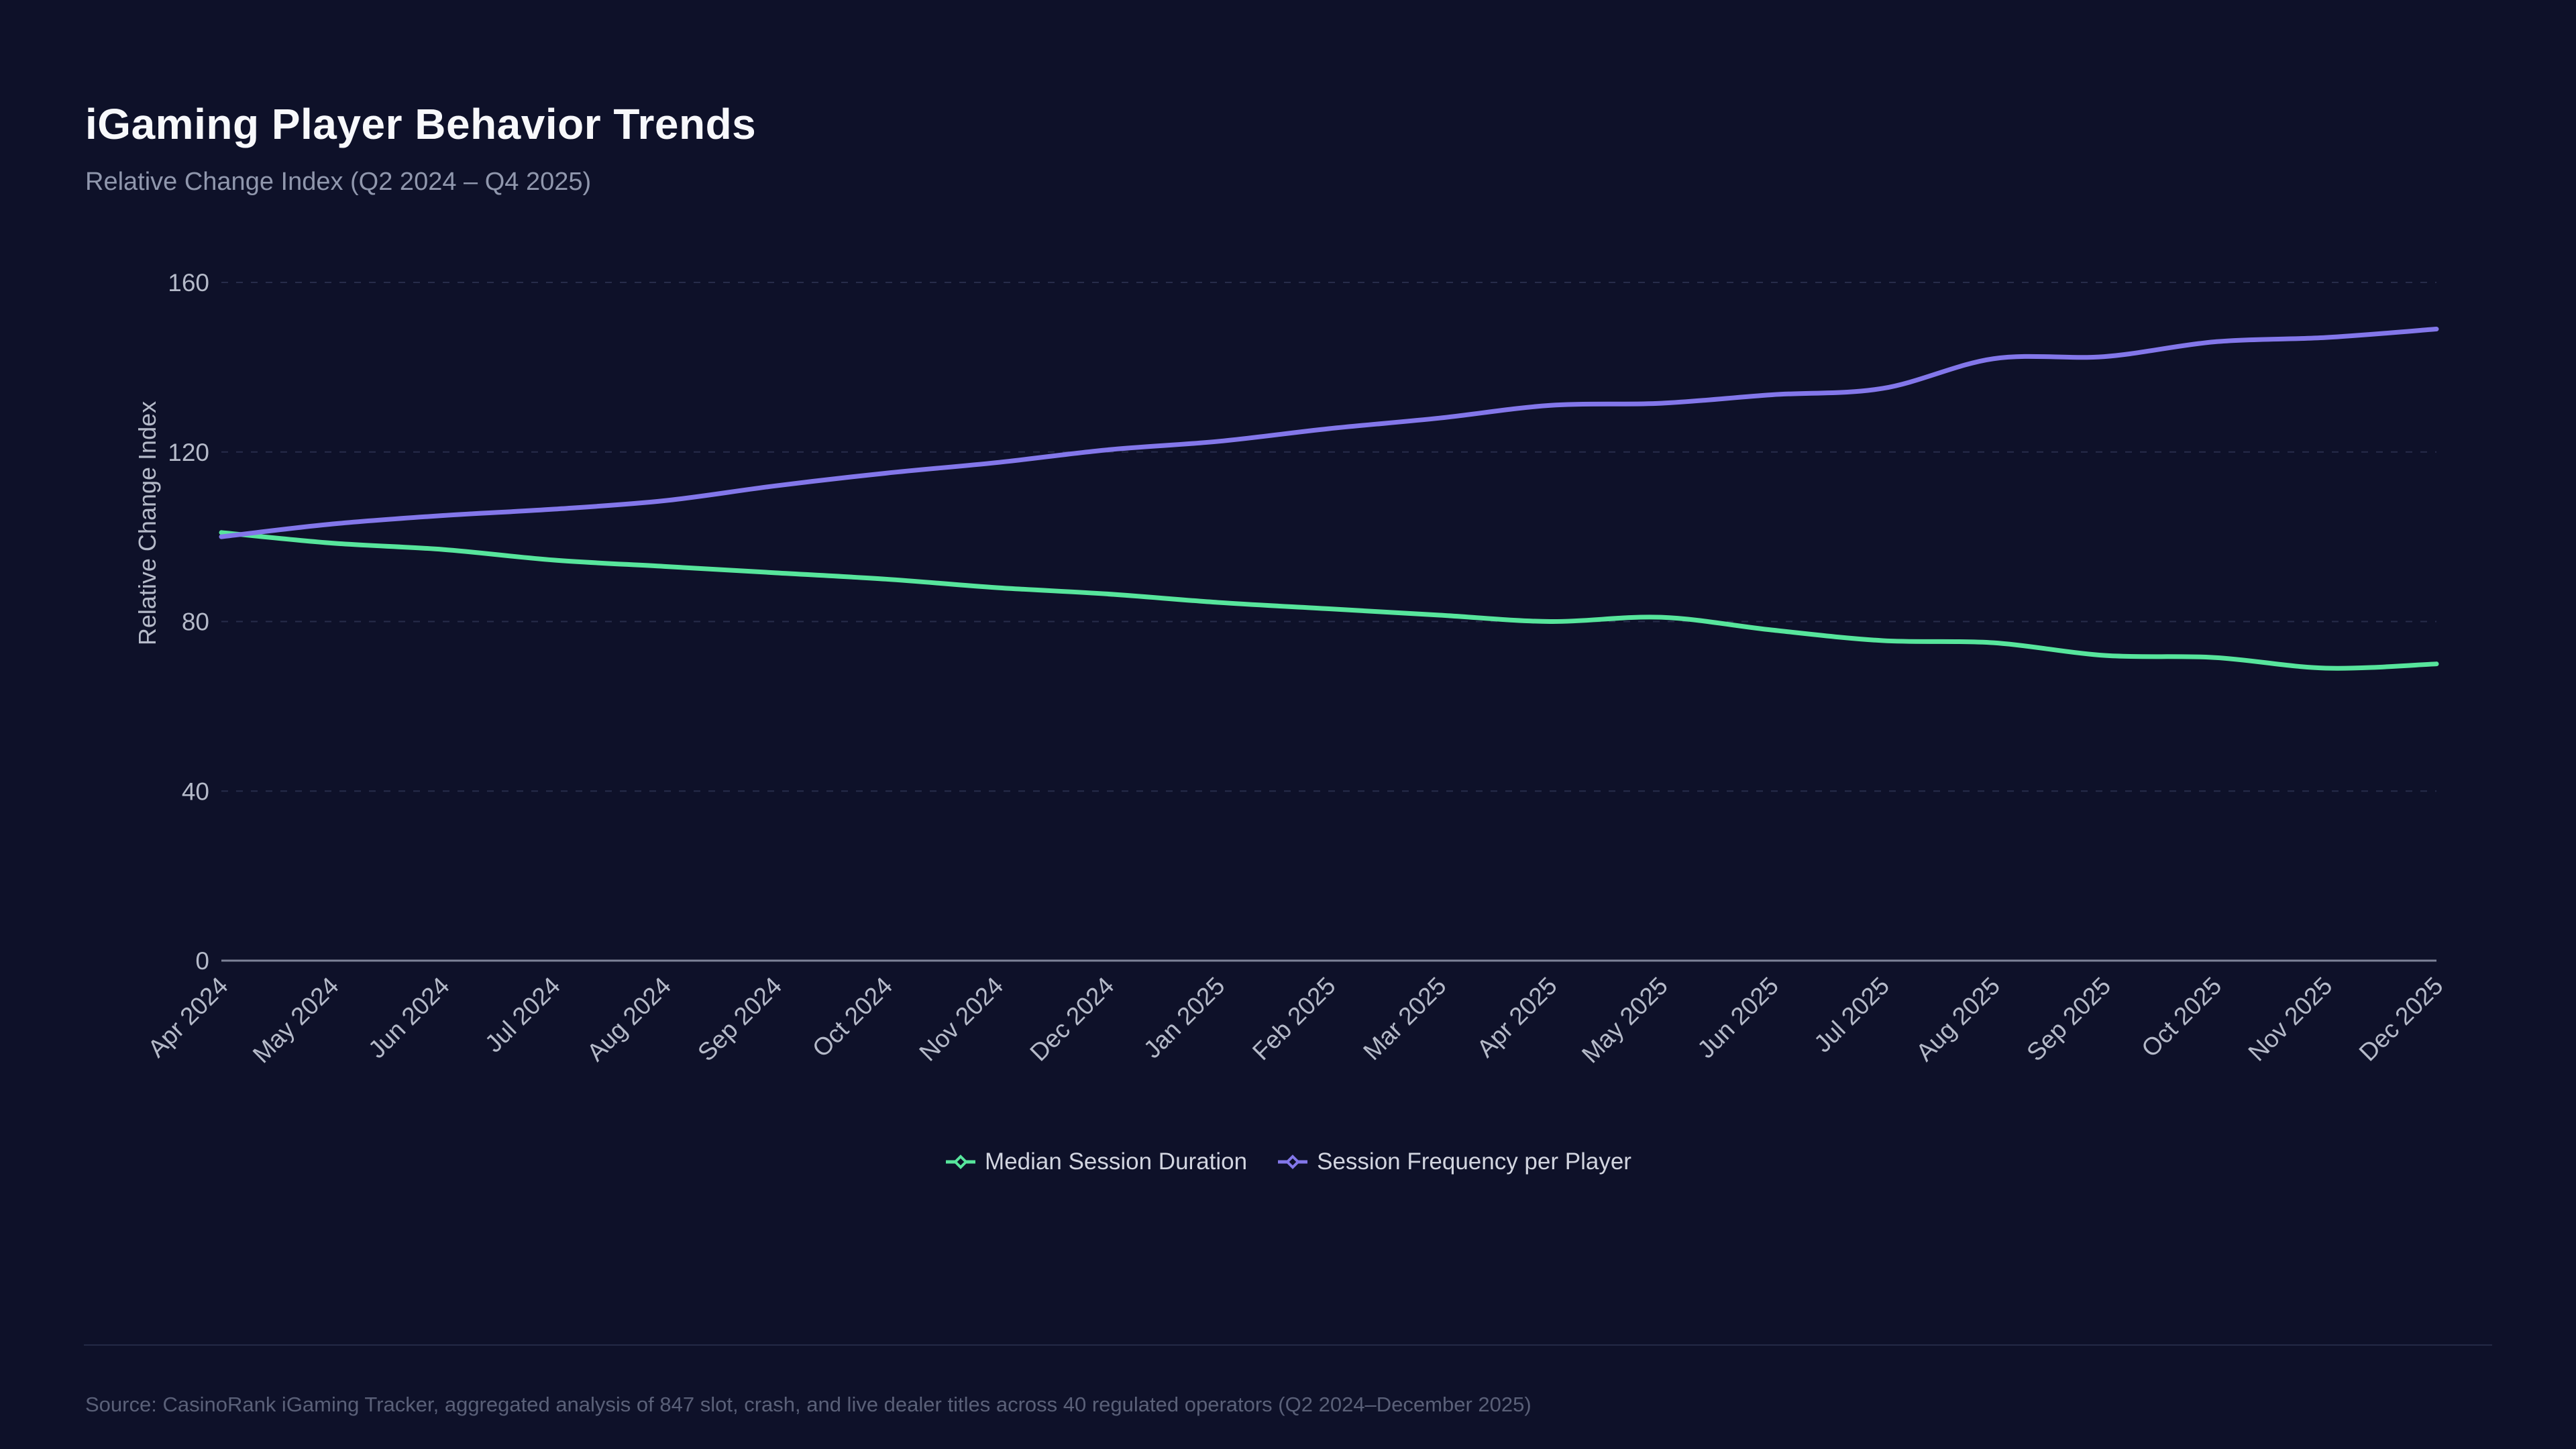  Describe the element at coordinates (195, 622) in the screenshot. I see `y-tick-label: 80` at that location.